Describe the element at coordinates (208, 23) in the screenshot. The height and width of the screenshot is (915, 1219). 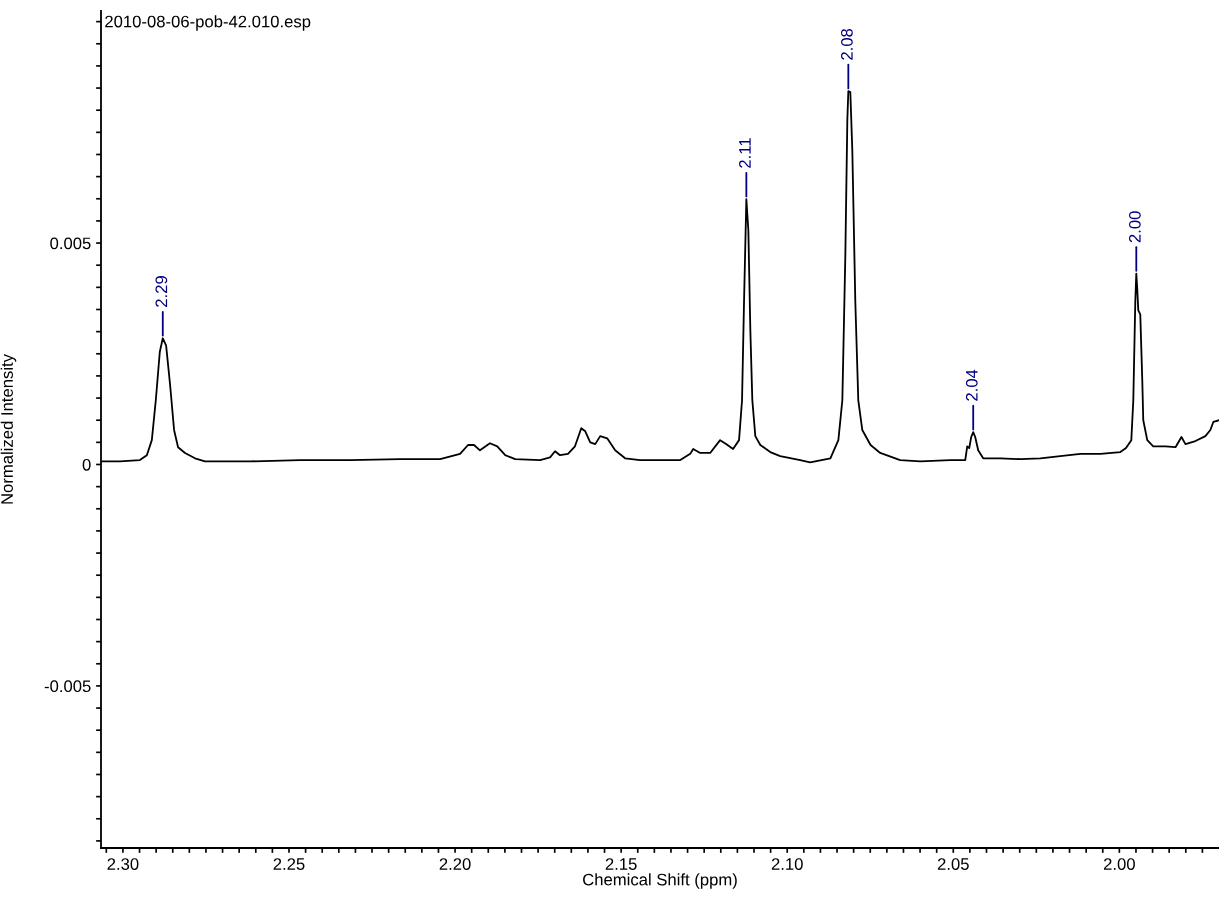
I see `chart-title: 2010-08-06-pob-42.010.esp` at that location.